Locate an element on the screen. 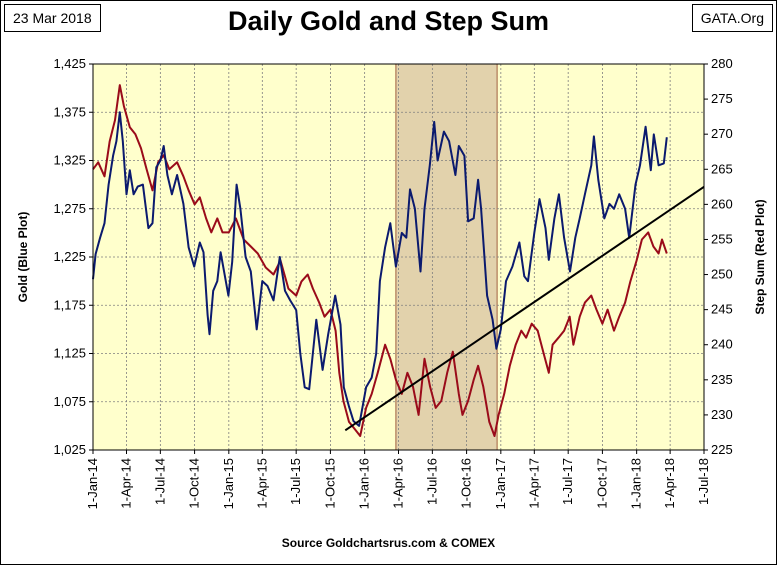 The height and width of the screenshot is (565, 777). date-label: 23 Mar 2018 is located at coordinates (52, 18).